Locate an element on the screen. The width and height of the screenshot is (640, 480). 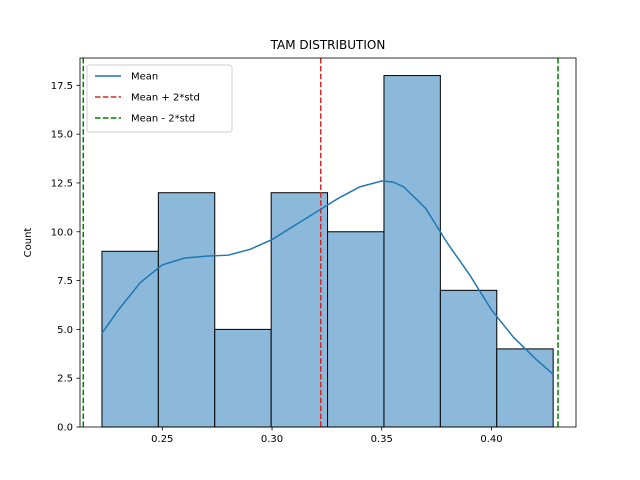
y-tick-label: 5.0 is located at coordinates (65, 330).